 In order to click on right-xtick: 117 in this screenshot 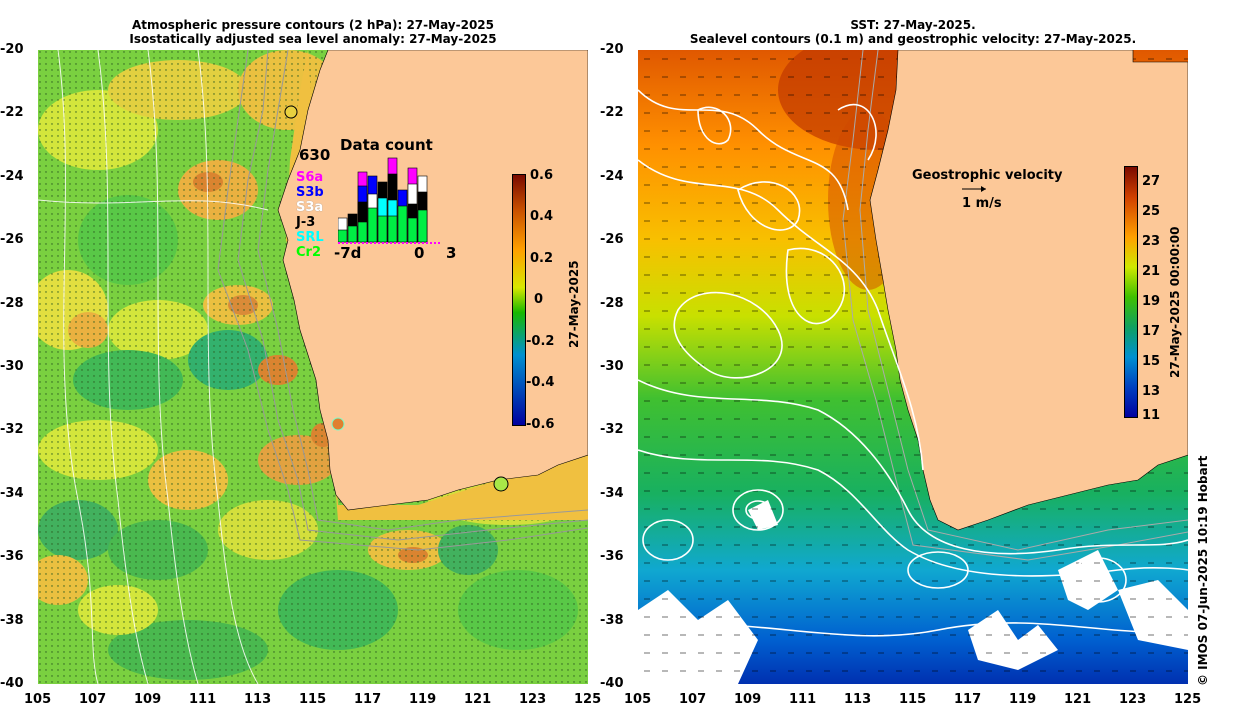, I will do `click(968, 699)`.